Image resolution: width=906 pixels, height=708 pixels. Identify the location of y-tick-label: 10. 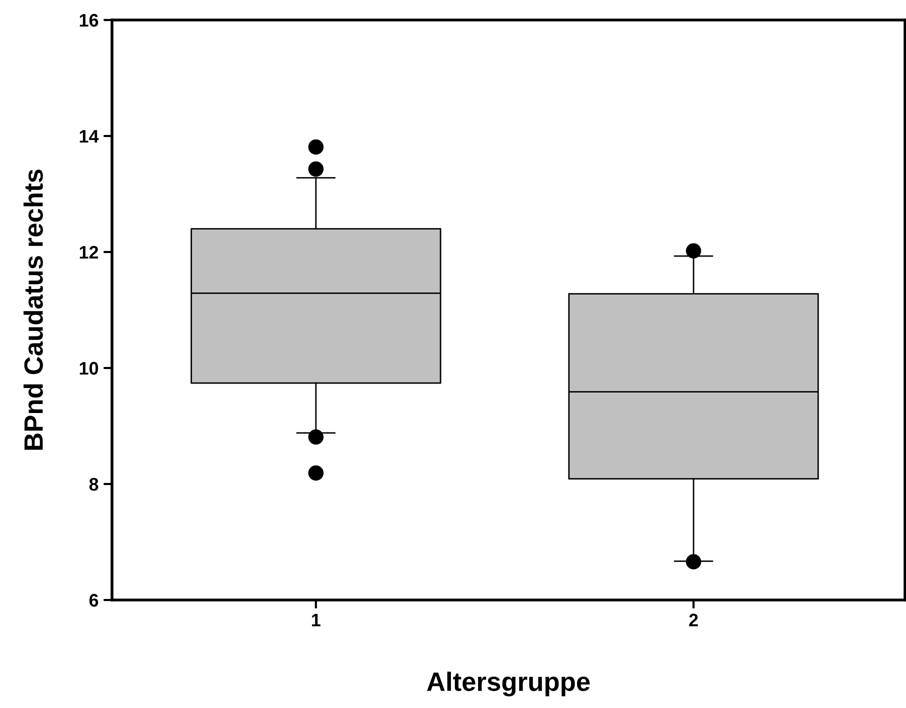
(89, 368).